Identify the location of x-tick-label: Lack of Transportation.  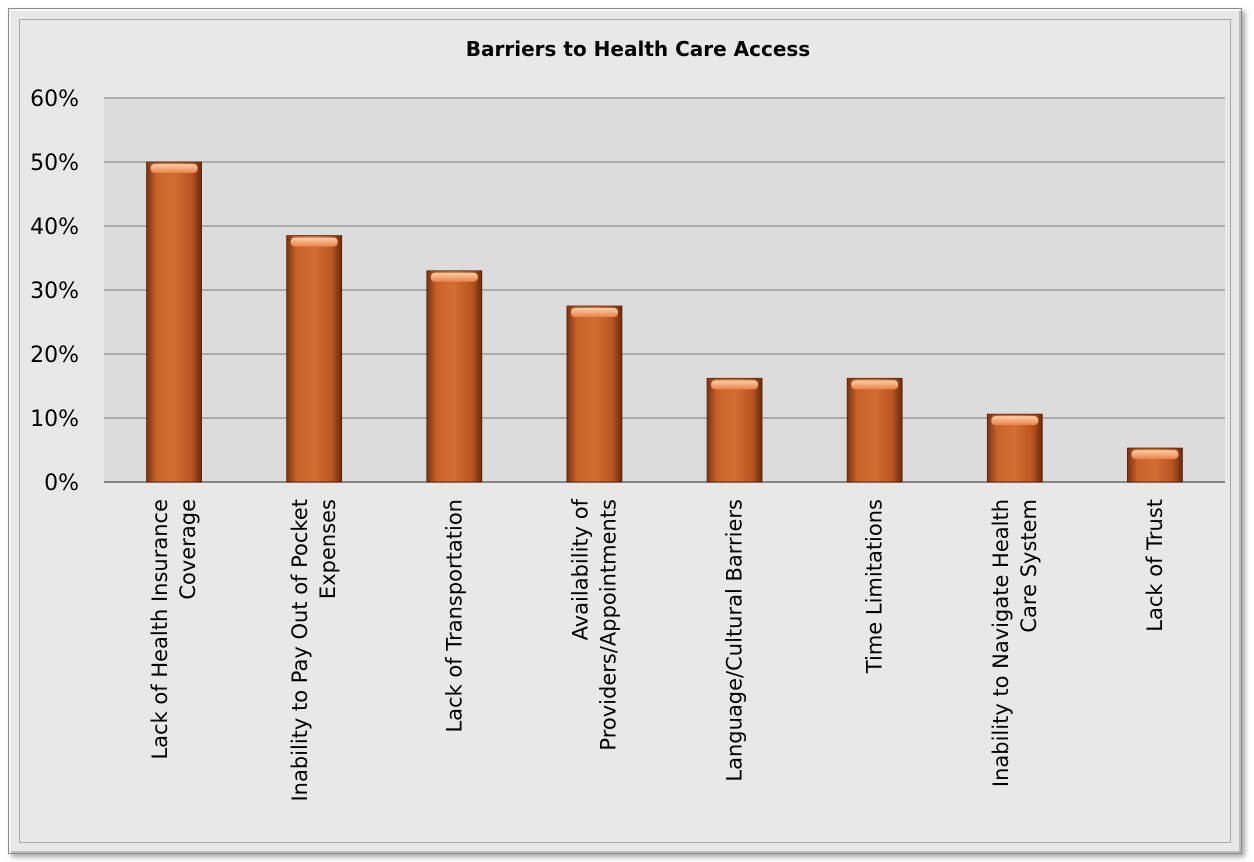
(454, 616).